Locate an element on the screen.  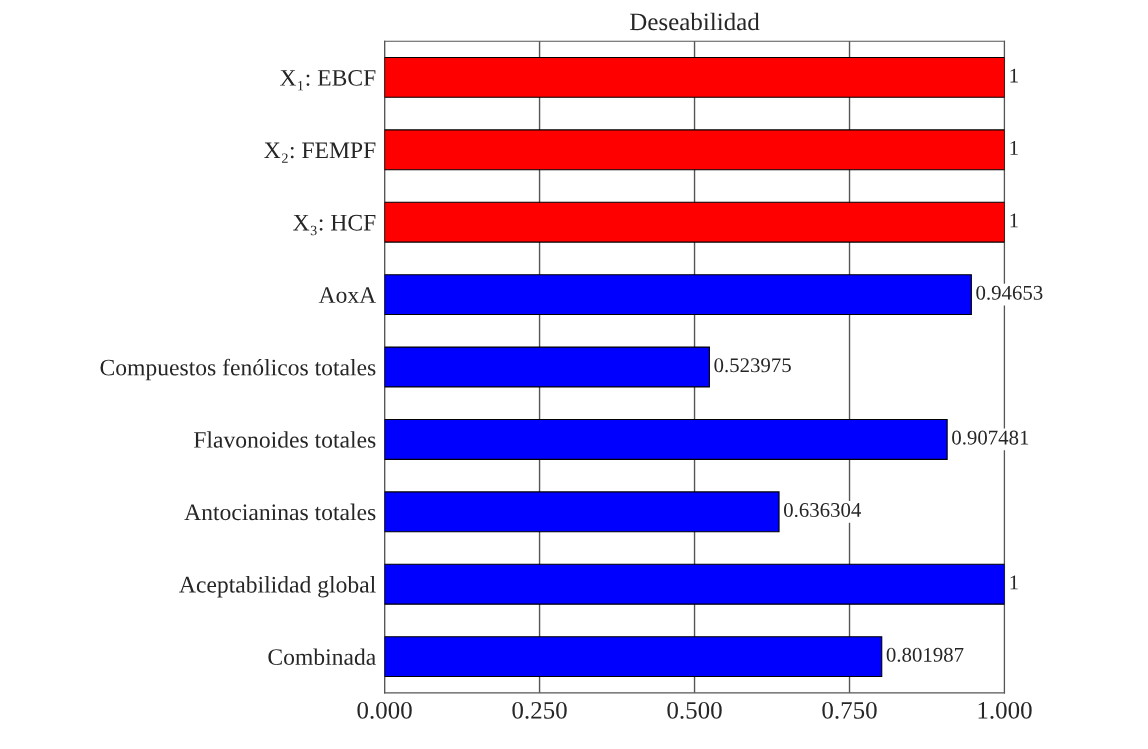
y-tick-label: AoxA is located at coordinates (347, 295).